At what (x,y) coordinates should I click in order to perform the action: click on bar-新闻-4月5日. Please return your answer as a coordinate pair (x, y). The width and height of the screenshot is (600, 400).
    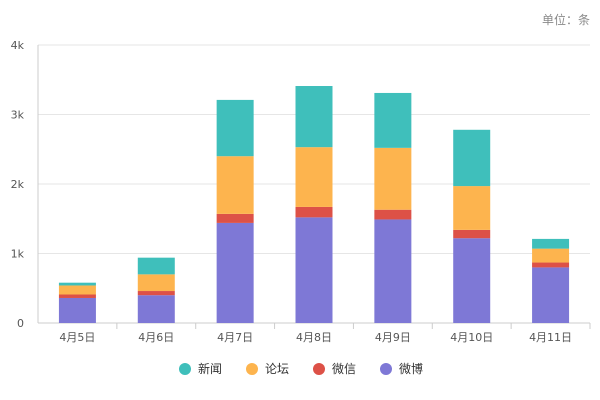
    Looking at the image, I should click on (77, 284).